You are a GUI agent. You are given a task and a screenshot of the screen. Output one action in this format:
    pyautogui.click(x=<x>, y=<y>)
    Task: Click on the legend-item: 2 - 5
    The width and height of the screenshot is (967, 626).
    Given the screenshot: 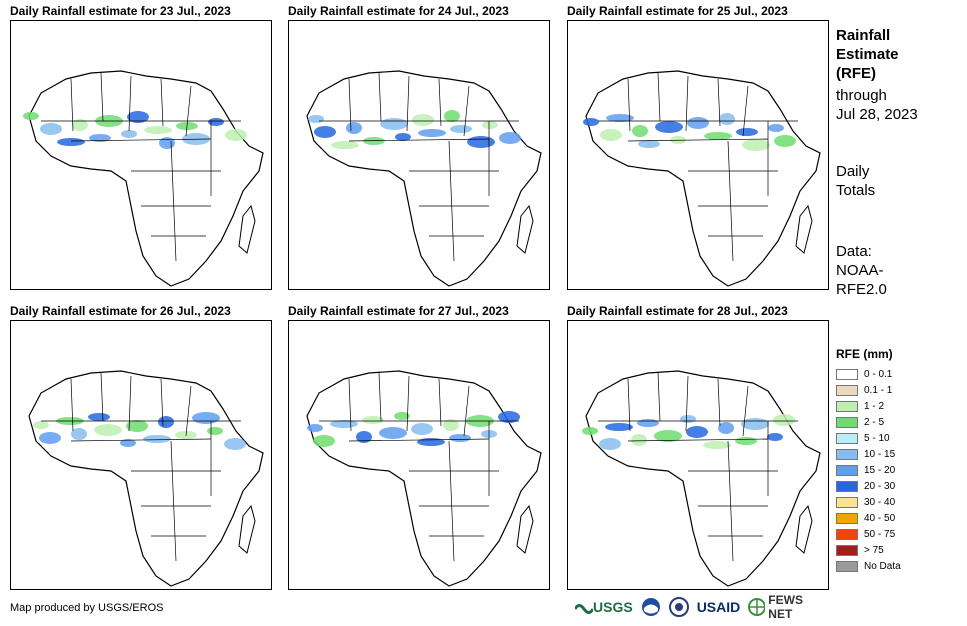 What is the action you would take?
    pyautogui.click(x=868, y=422)
    